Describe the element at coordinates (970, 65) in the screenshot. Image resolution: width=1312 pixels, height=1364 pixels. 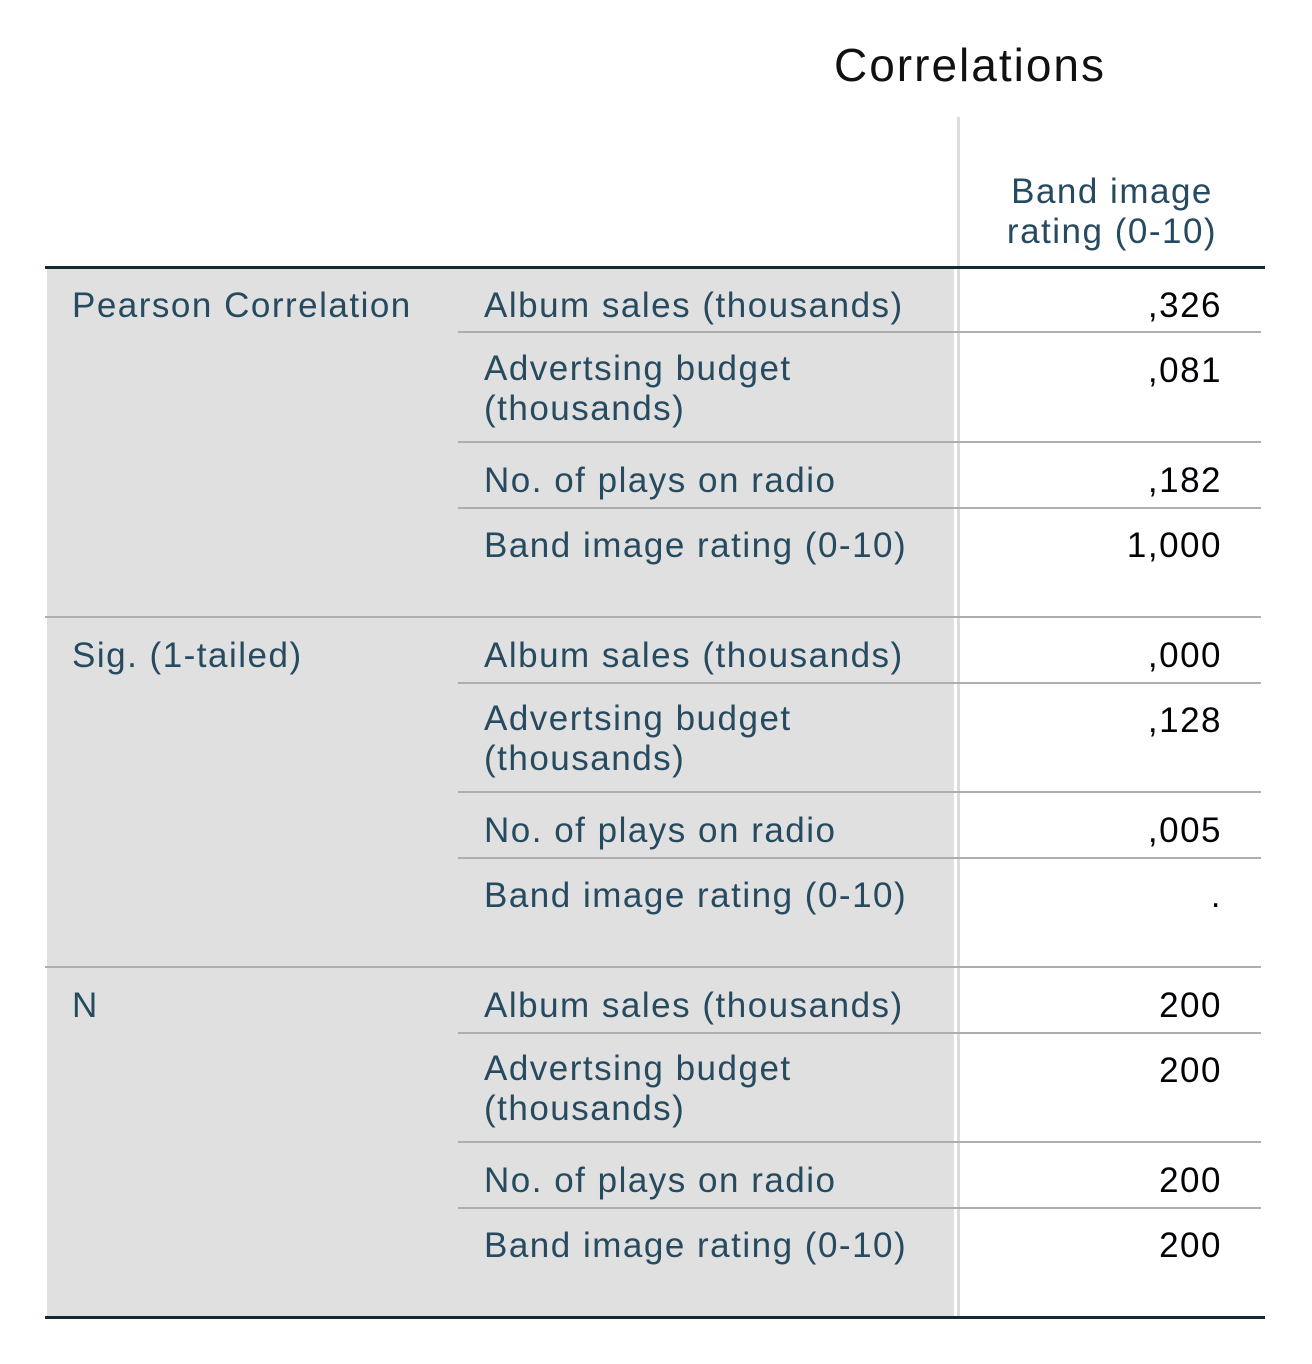
I see `table-title: Correlations` at that location.